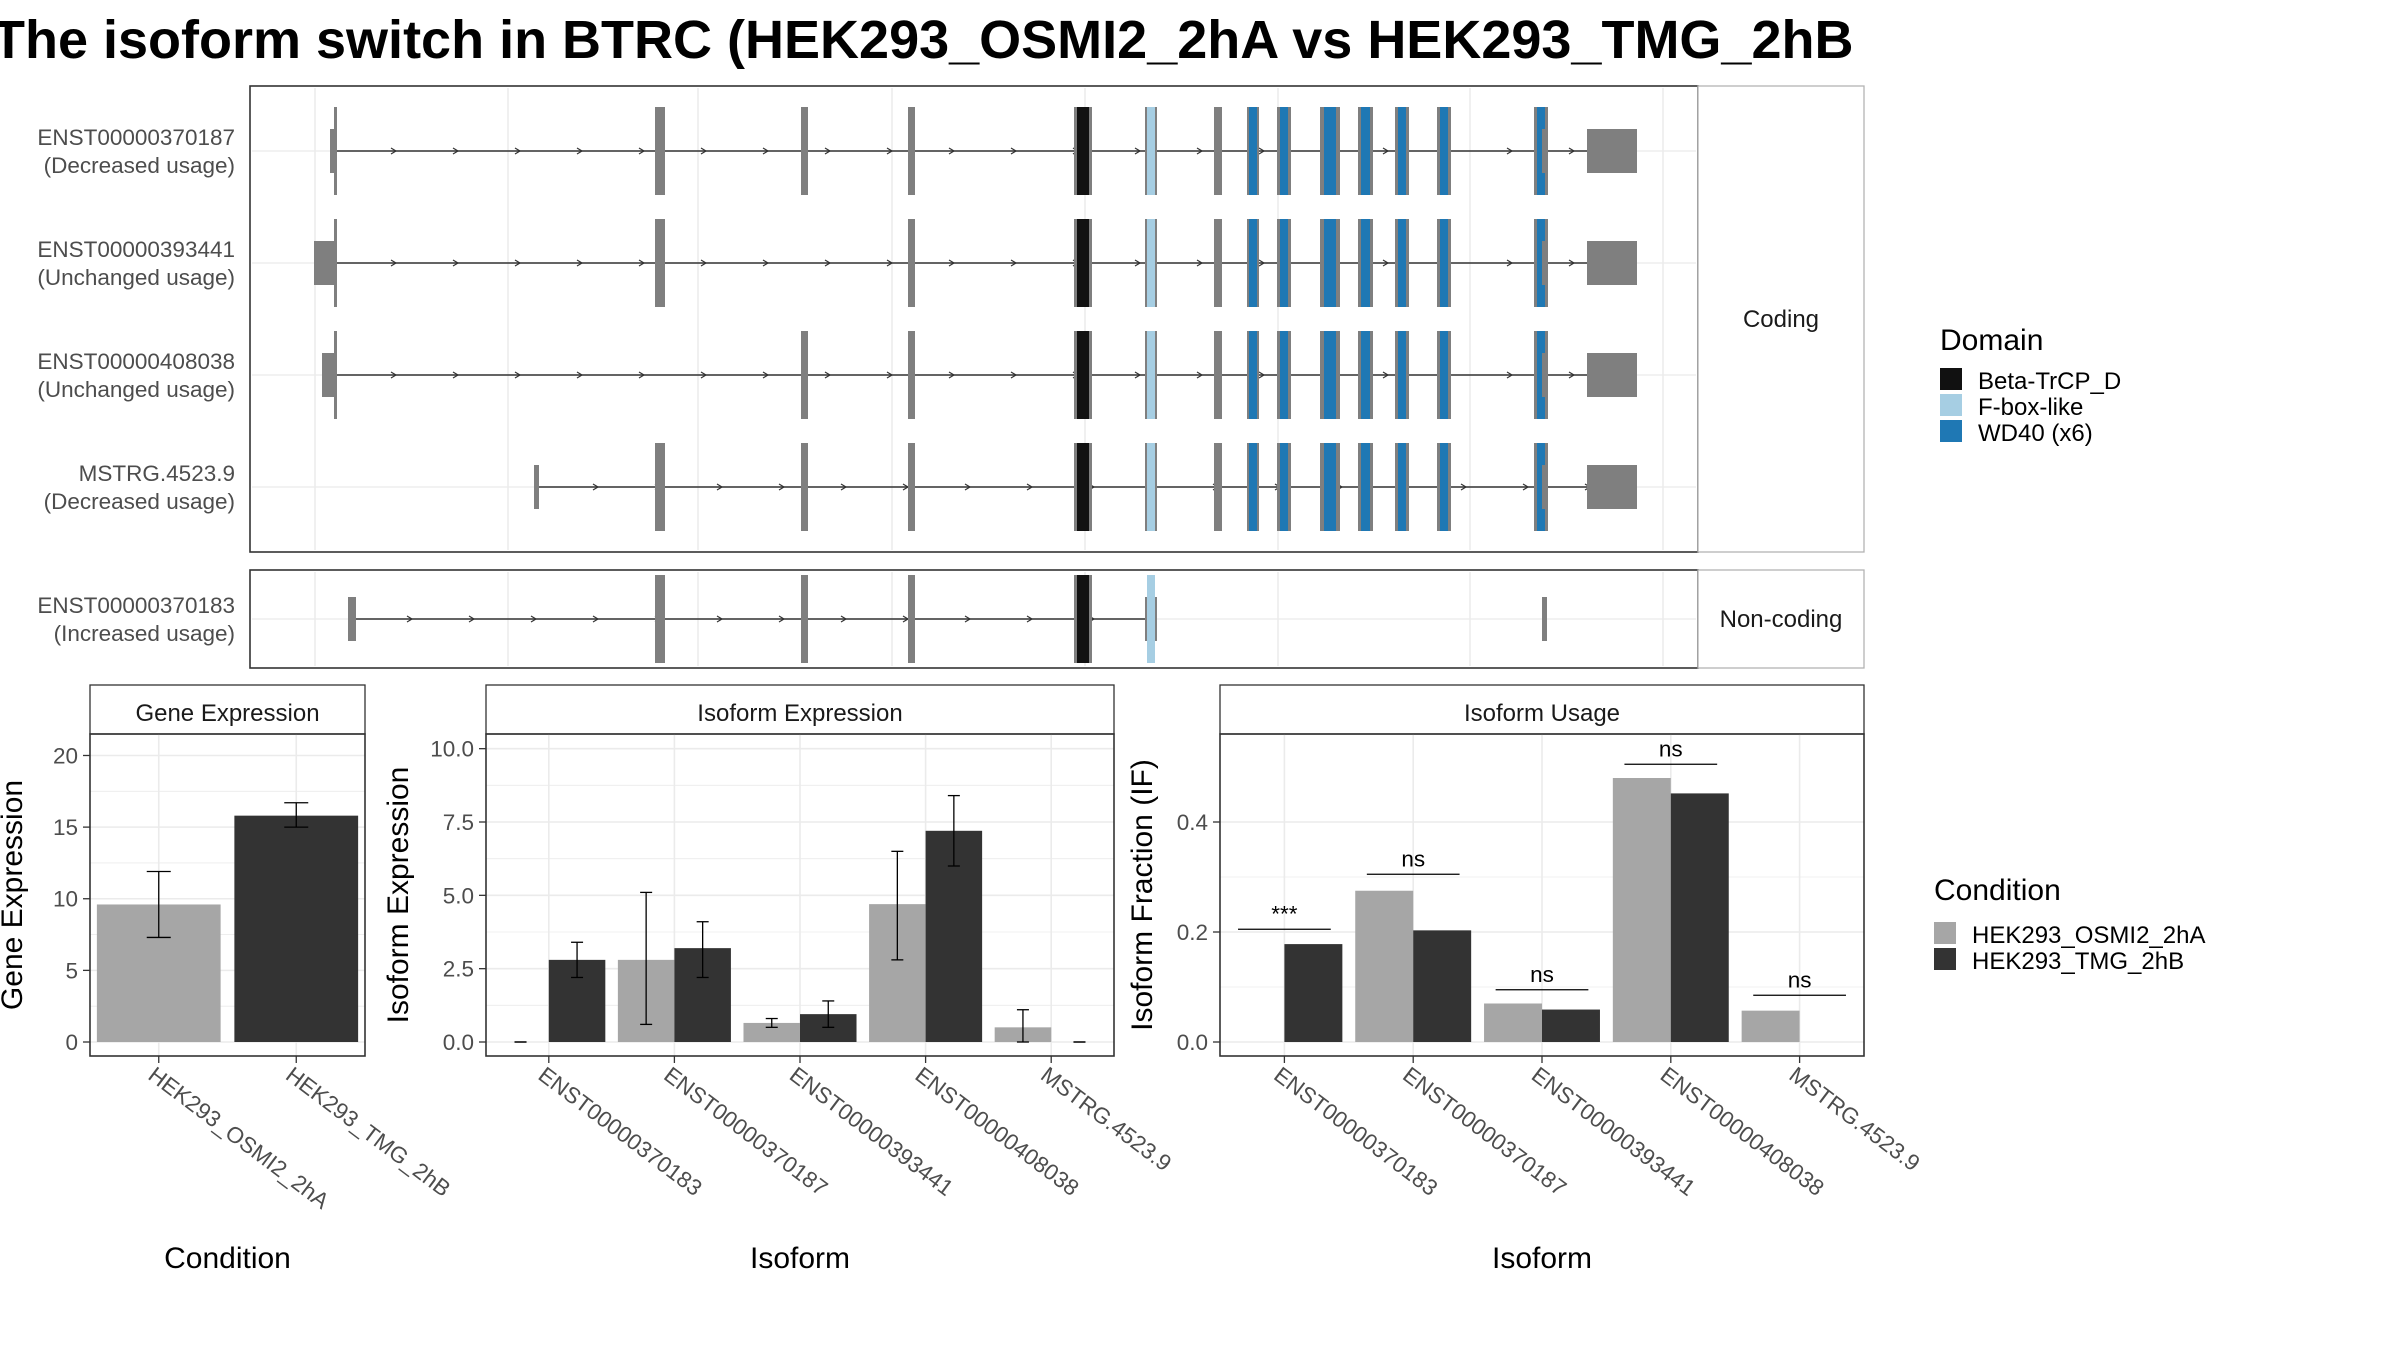  Describe the element at coordinates (136, 389) in the screenshot. I see `transcript-usage-label: (Unchanged usage)` at that location.